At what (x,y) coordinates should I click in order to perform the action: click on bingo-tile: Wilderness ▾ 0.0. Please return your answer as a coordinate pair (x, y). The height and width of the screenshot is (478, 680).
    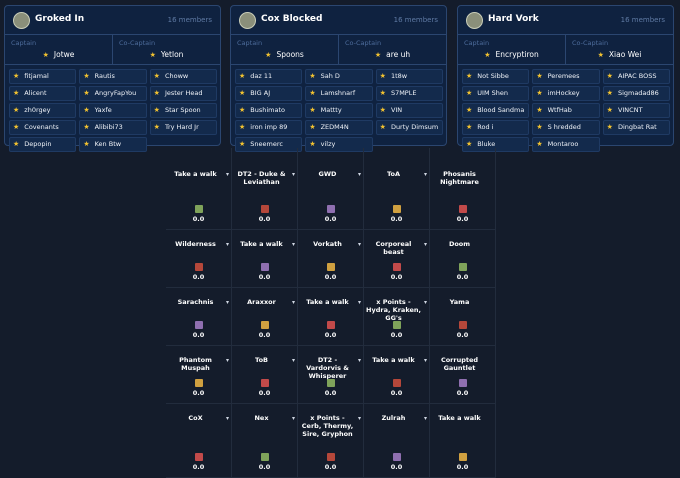
    Looking at the image, I should click on (199, 259).